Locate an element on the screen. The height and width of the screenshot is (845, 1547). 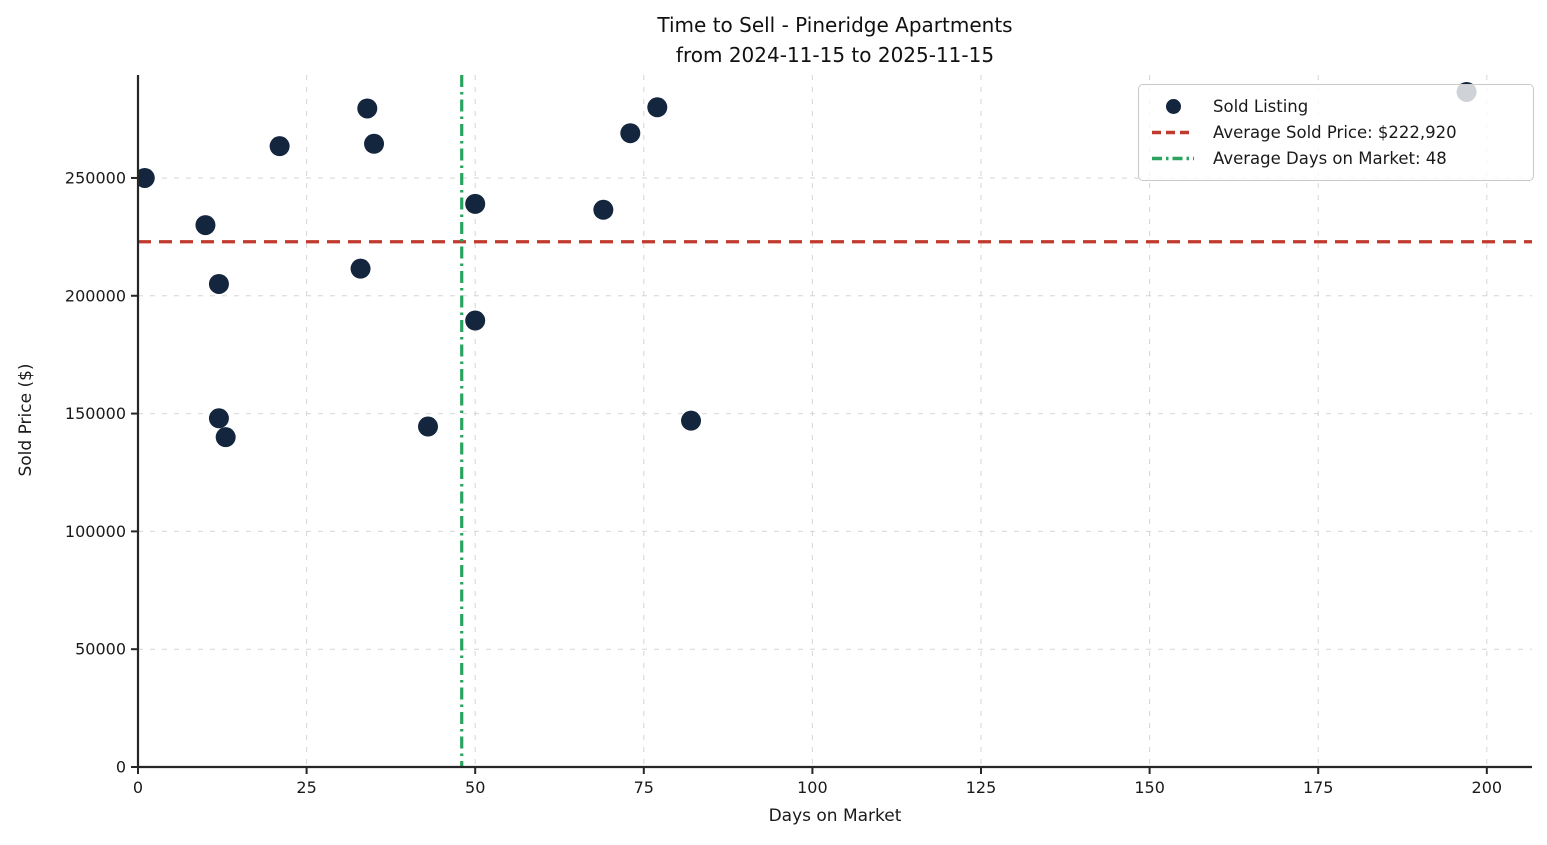
legend-label-sold-listing: Sold Listing is located at coordinates (1261, 106).